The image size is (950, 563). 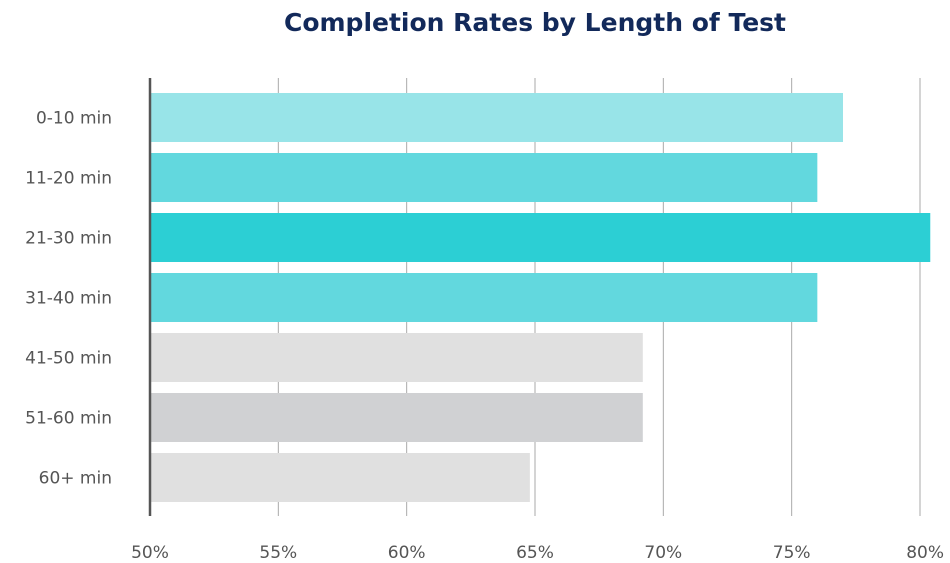 What do you see at coordinates (540, 237) in the screenshot?
I see `bar-21-30-min` at bounding box center [540, 237].